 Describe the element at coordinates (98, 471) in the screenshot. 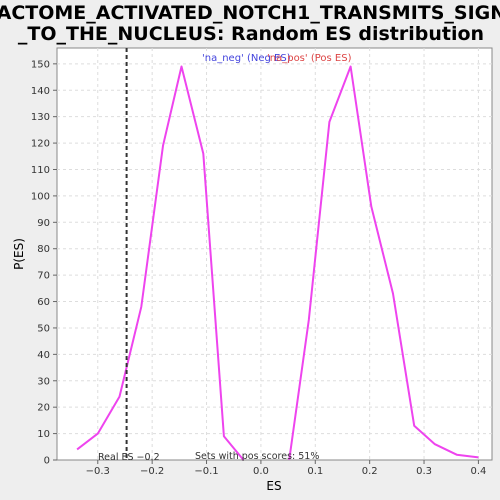

I see `x-tick-label: −0.3` at that location.